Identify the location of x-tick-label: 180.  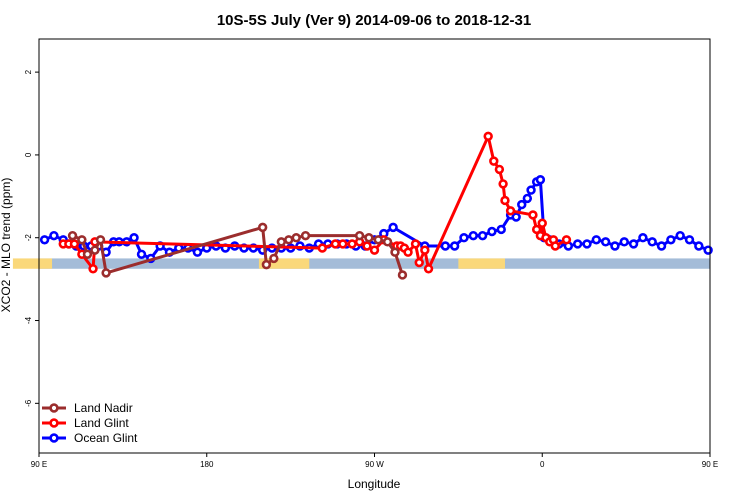
(207, 464).